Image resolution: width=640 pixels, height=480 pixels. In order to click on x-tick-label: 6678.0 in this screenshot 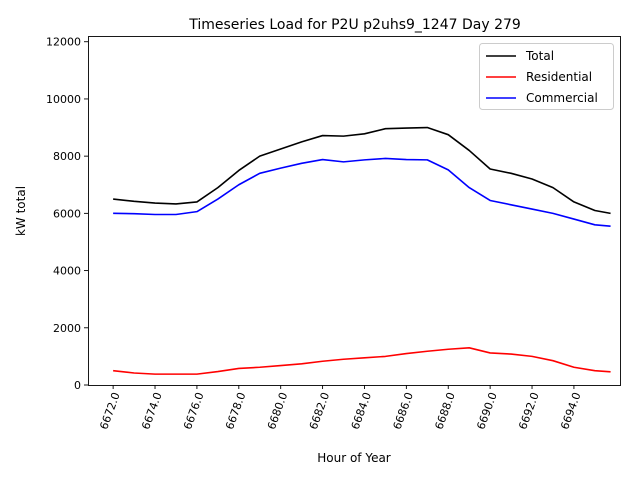, I will do `click(235, 411)`.